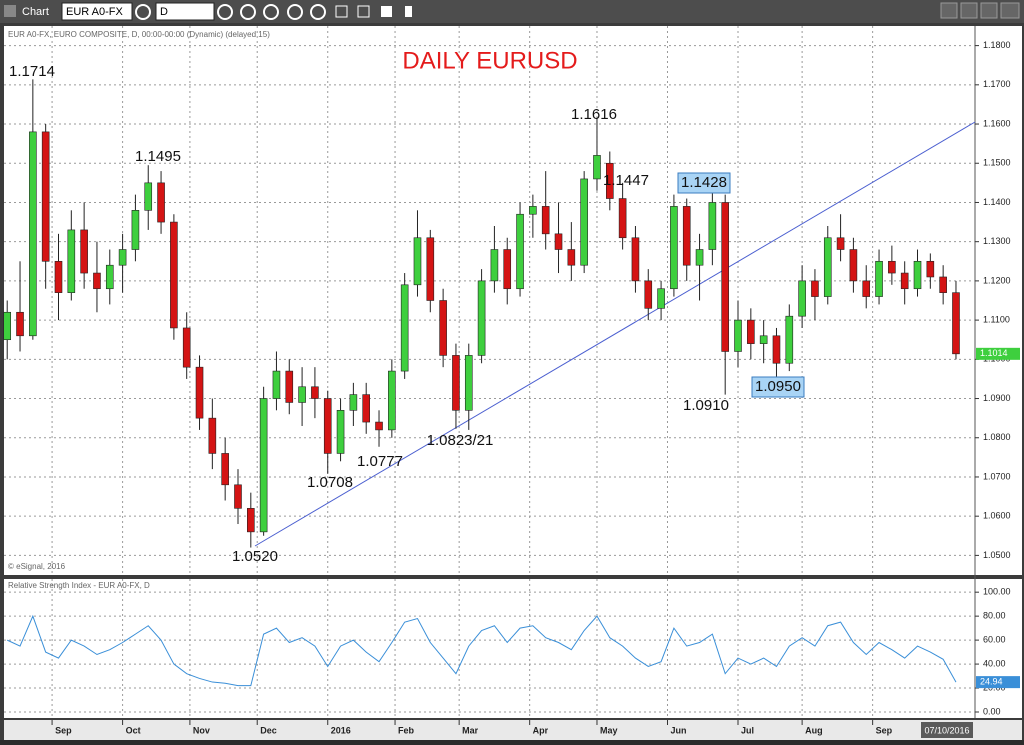 The width and height of the screenshot is (1024, 745). What do you see at coordinates (406, 730) in the screenshot?
I see `x-tick-label: Feb` at bounding box center [406, 730].